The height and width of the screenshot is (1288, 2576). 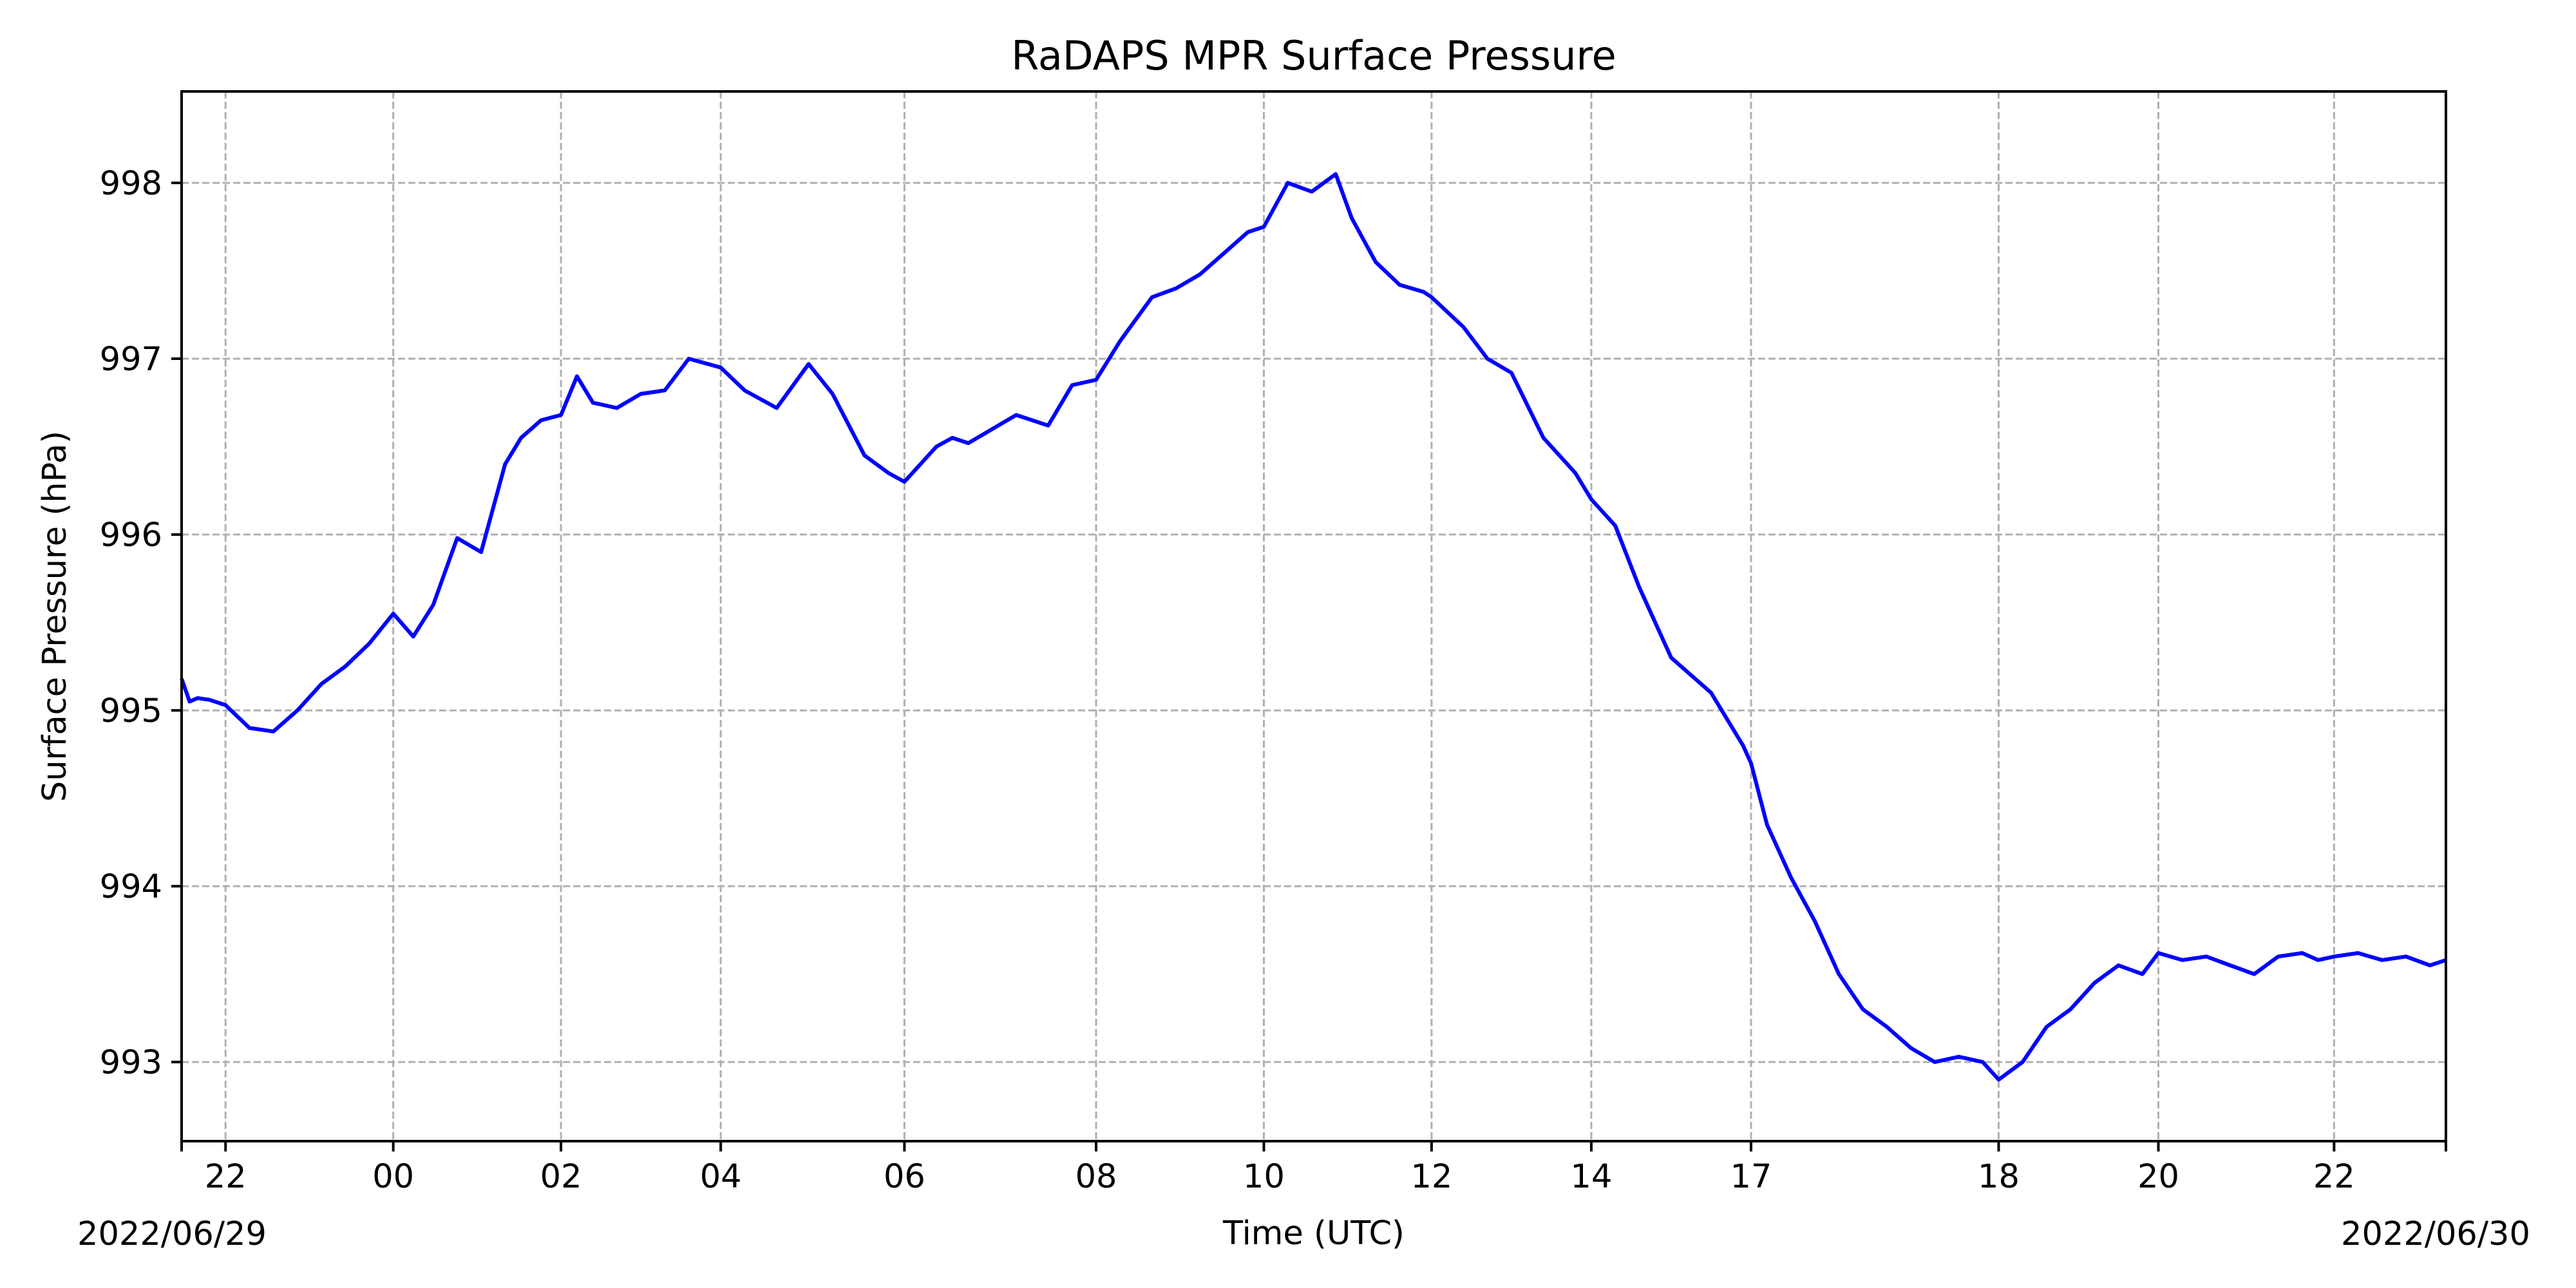 I want to click on x-tick-label: 20, so click(x=2158, y=1177).